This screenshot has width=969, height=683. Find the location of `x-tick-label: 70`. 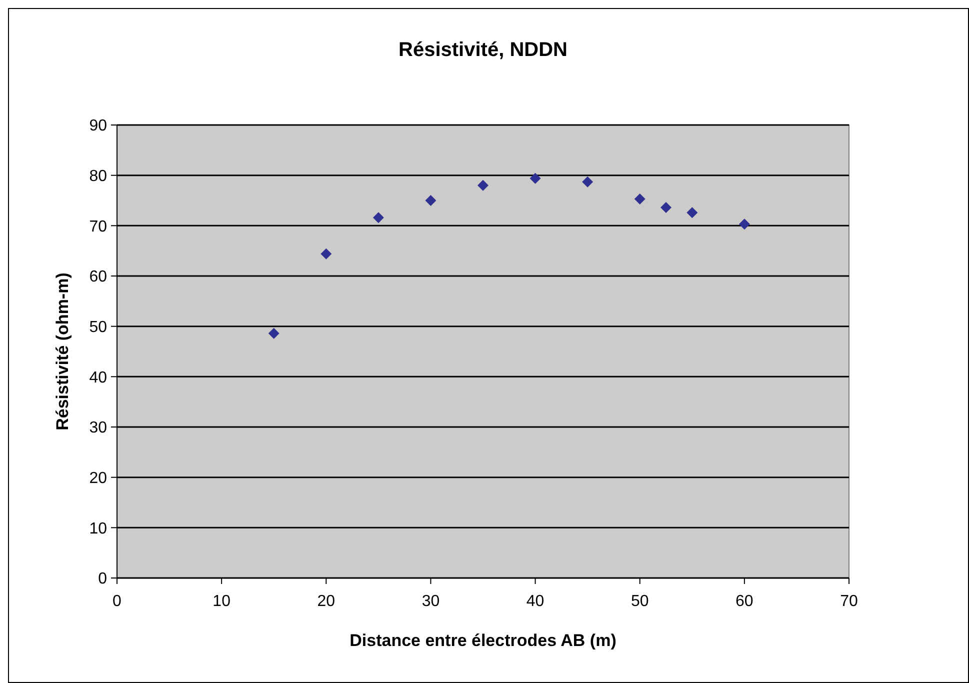

x-tick-label: 70 is located at coordinates (849, 601).